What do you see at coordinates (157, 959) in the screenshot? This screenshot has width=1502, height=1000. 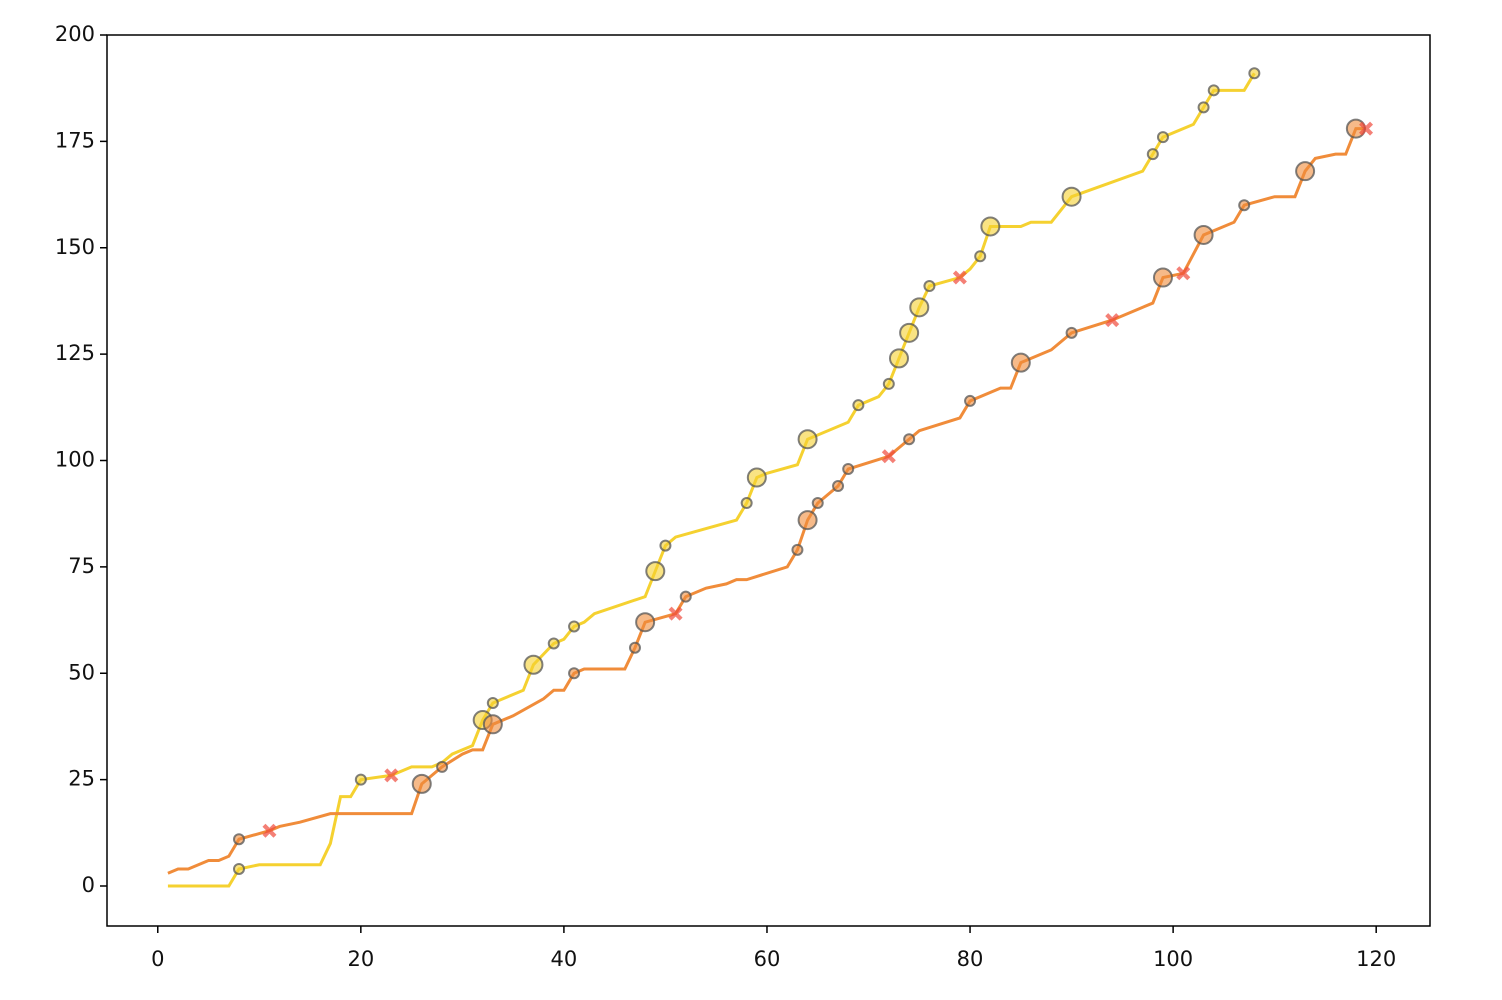 I see `x-tick-label: 0` at bounding box center [157, 959].